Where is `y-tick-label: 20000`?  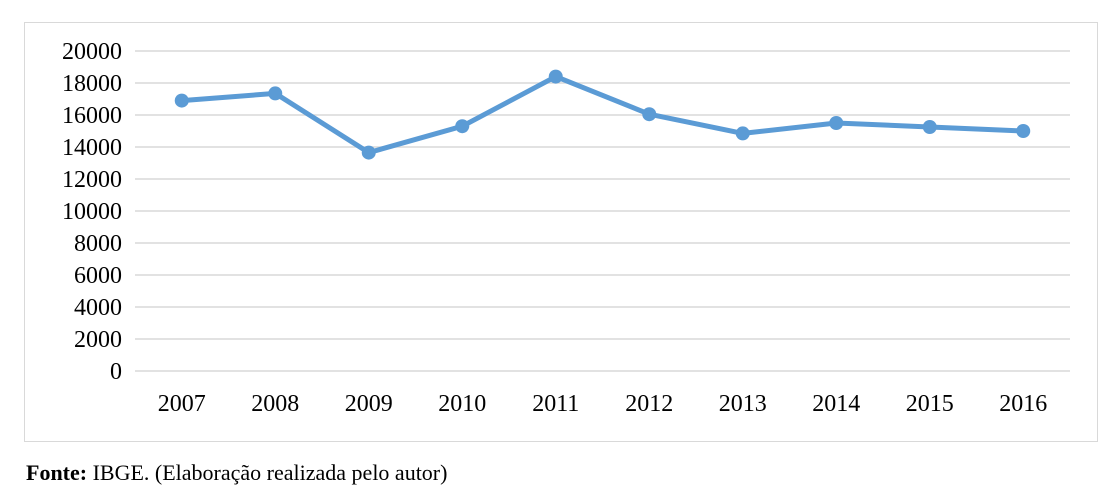
y-tick-label: 20000 is located at coordinates (92, 52).